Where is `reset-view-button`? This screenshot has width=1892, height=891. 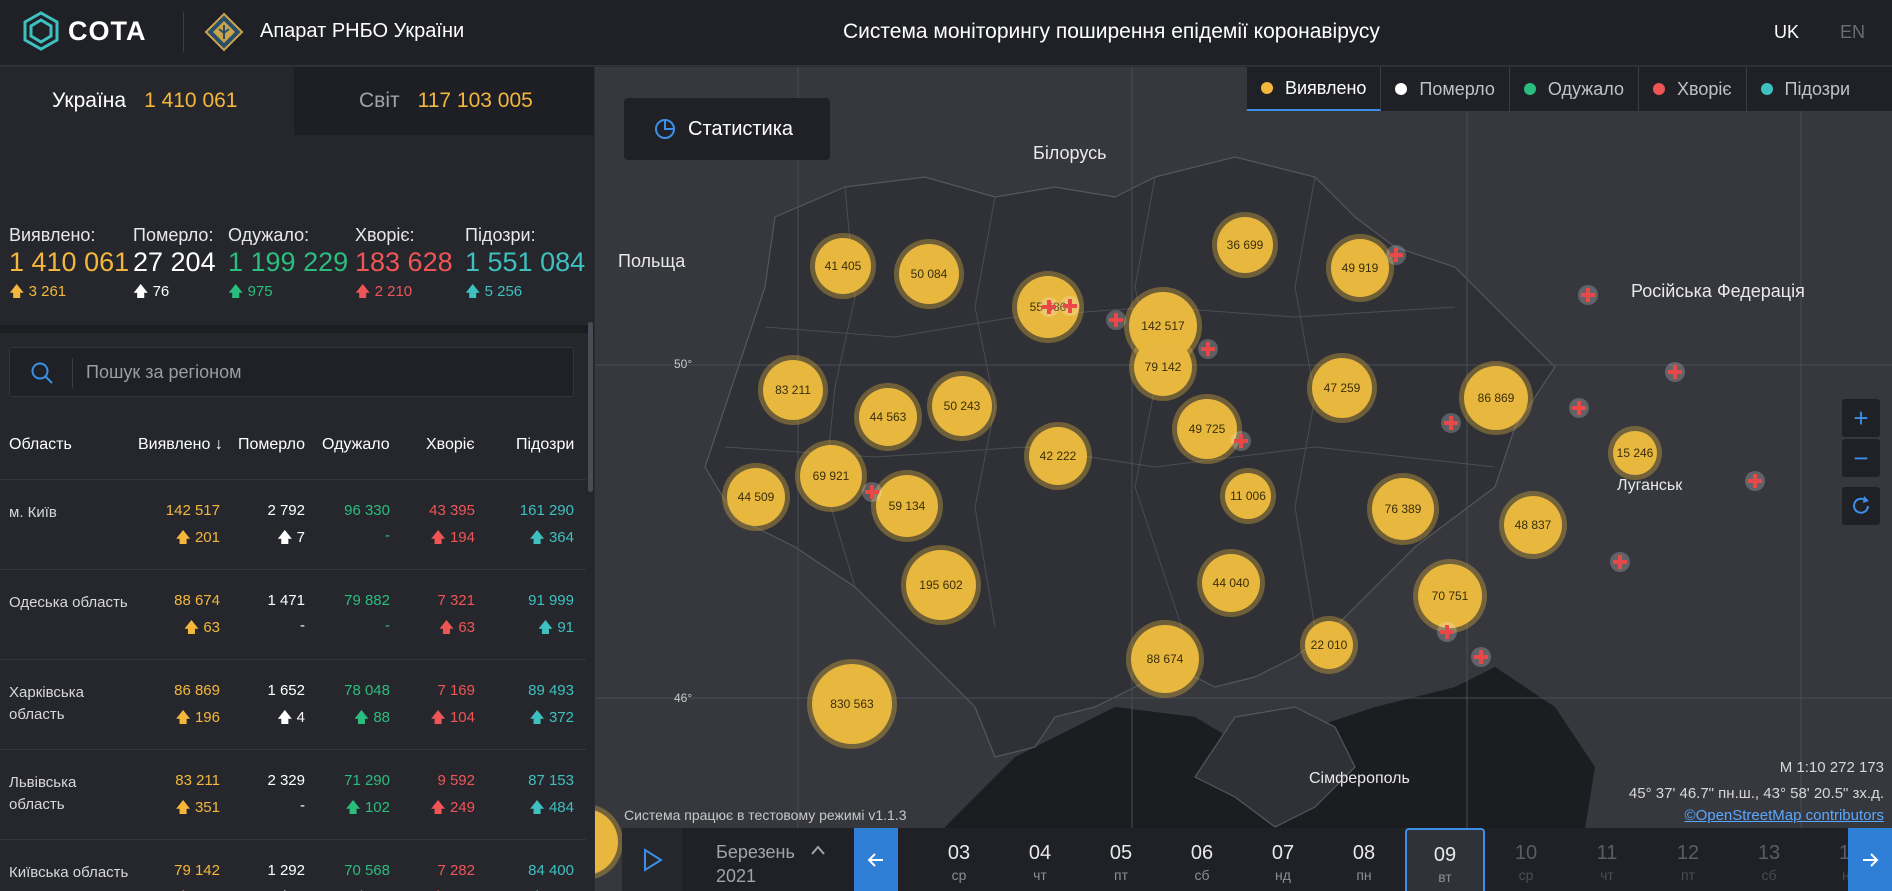 reset-view-button is located at coordinates (1861, 506).